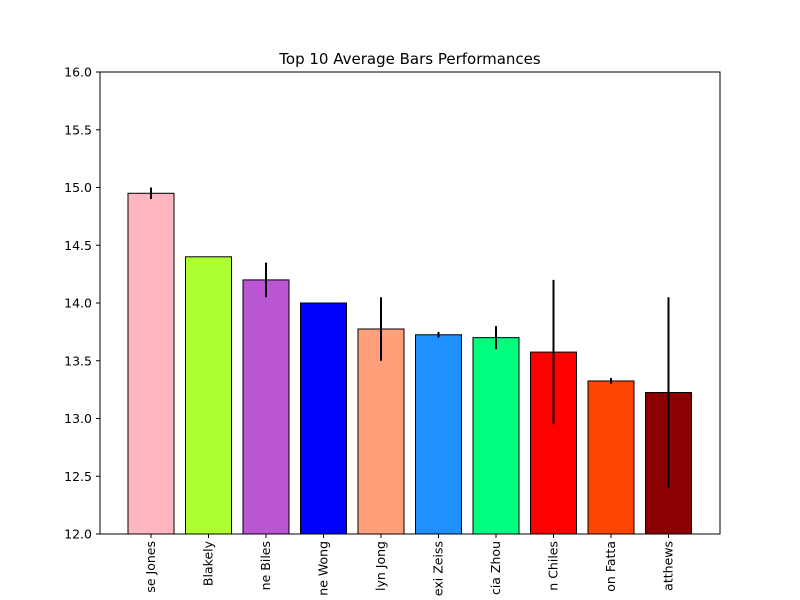  What do you see at coordinates (78, 360) in the screenshot?
I see `y-tick-label: 13.5` at bounding box center [78, 360].